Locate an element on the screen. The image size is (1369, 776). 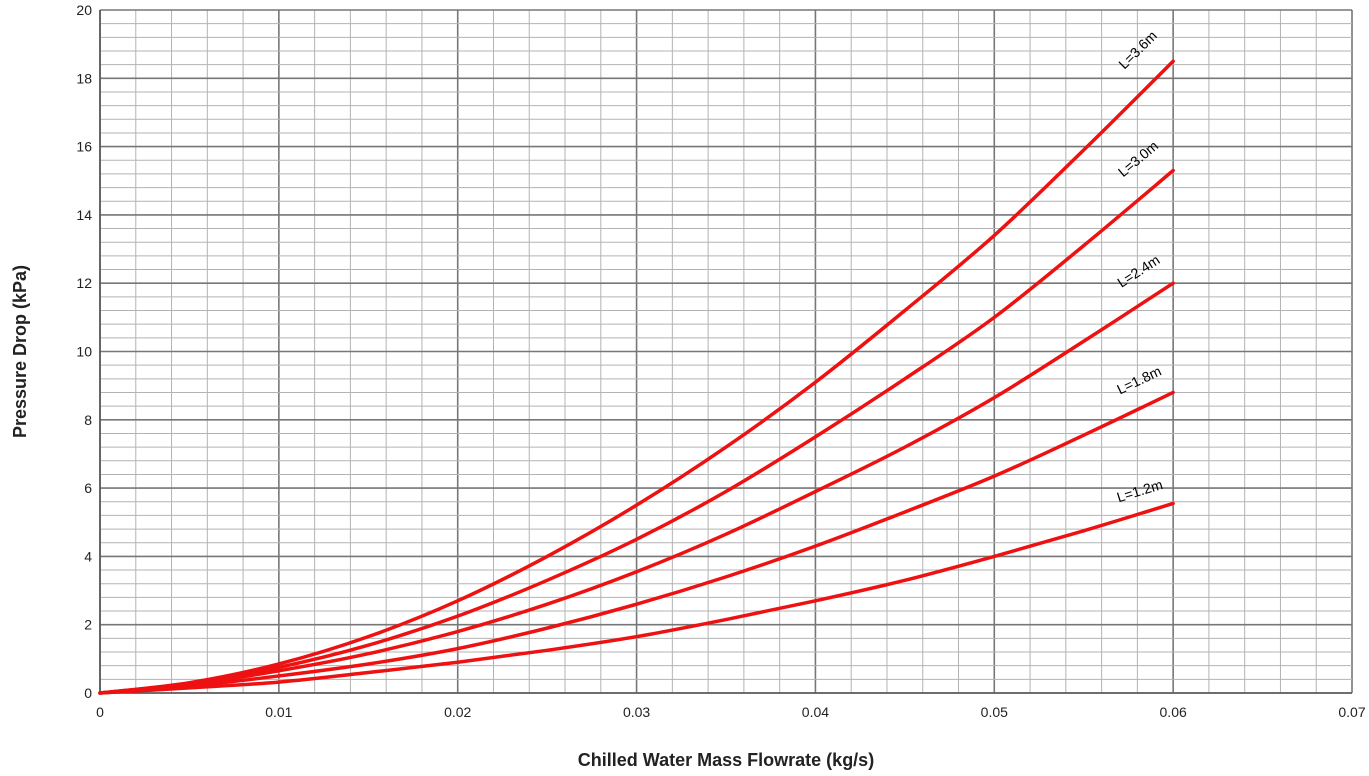
y-tick-label: 8 is located at coordinates (88, 420).